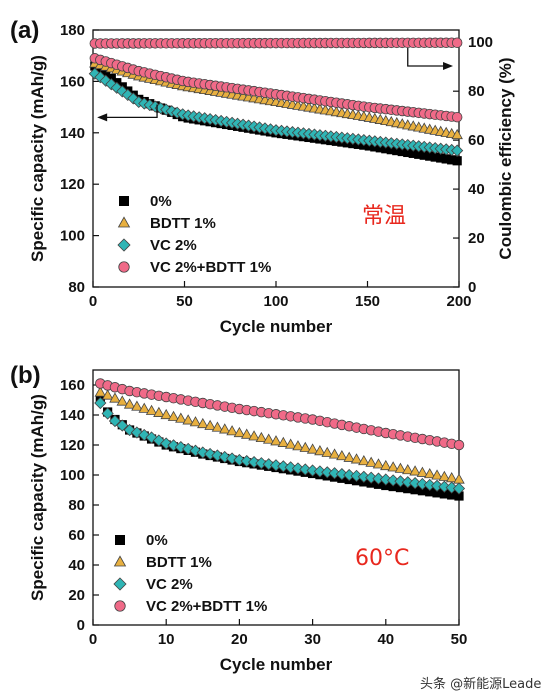 The width and height of the screenshot is (542, 698). What do you see at coordinates (24, 30) in the screenshot?
I see `panel-label: (a)` at bounding box center [24, 30].